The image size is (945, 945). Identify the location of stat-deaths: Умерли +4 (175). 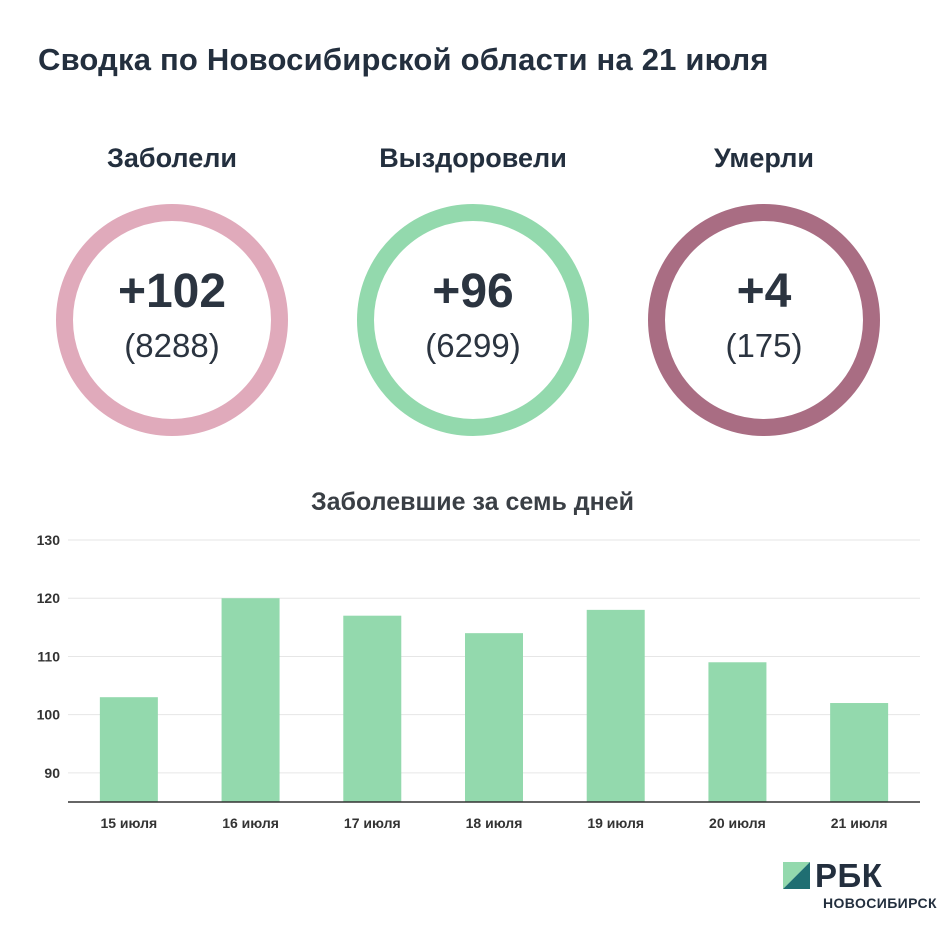
(764, 287).